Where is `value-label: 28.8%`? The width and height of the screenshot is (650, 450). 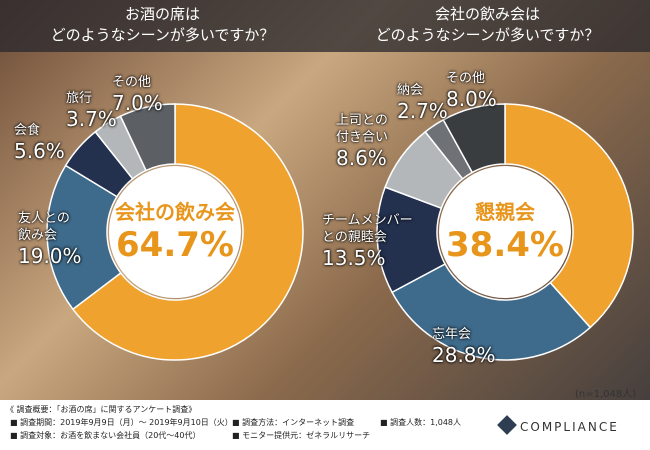
value-label: 28.8% is located at coordinates (464, 355).